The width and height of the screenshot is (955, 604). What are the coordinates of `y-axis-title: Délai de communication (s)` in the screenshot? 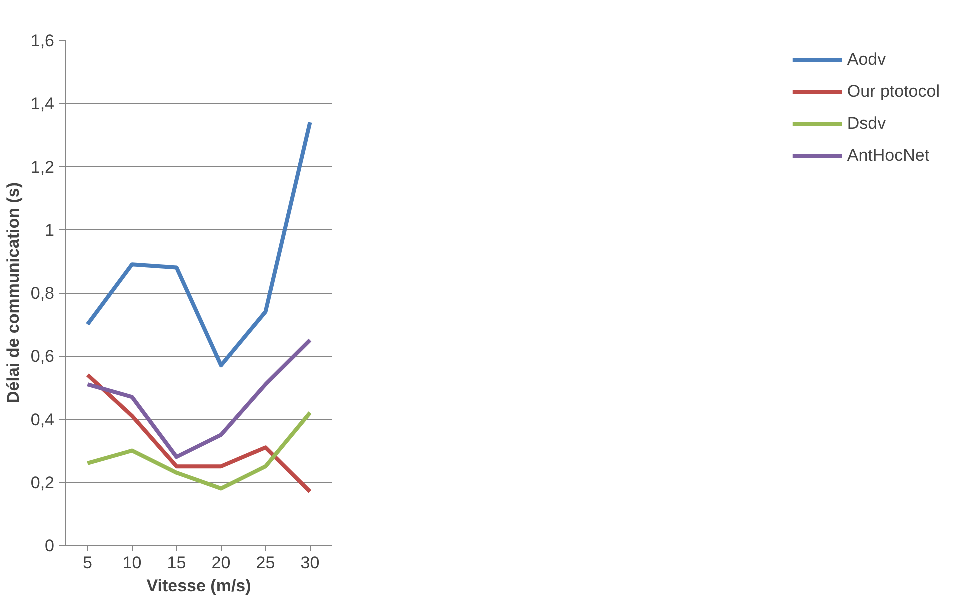 It's located at (13, 293).